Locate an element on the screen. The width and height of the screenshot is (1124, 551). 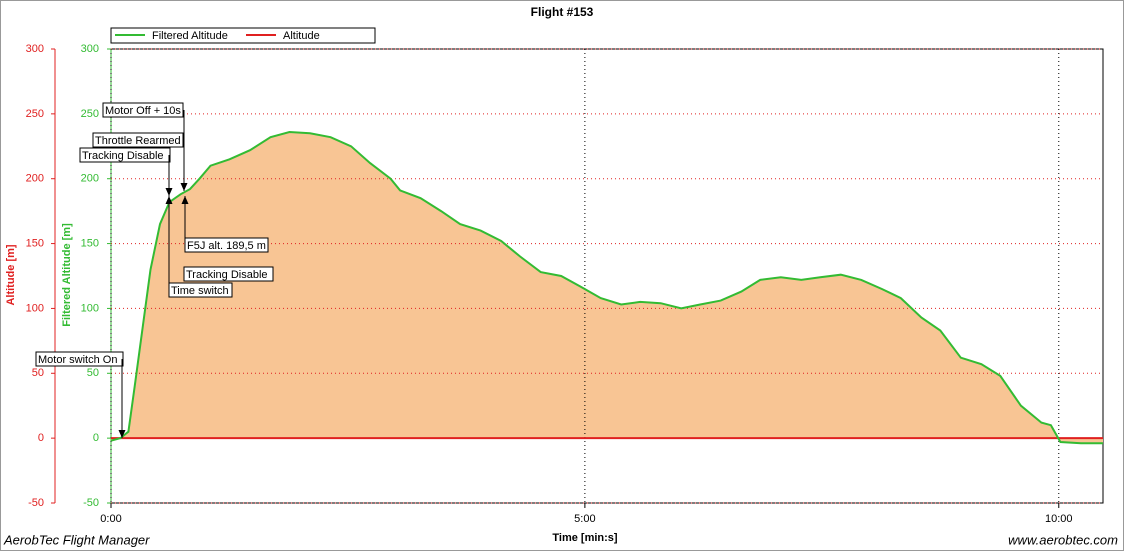
y-tick-label: 300 is located at coordinates (35, 49).